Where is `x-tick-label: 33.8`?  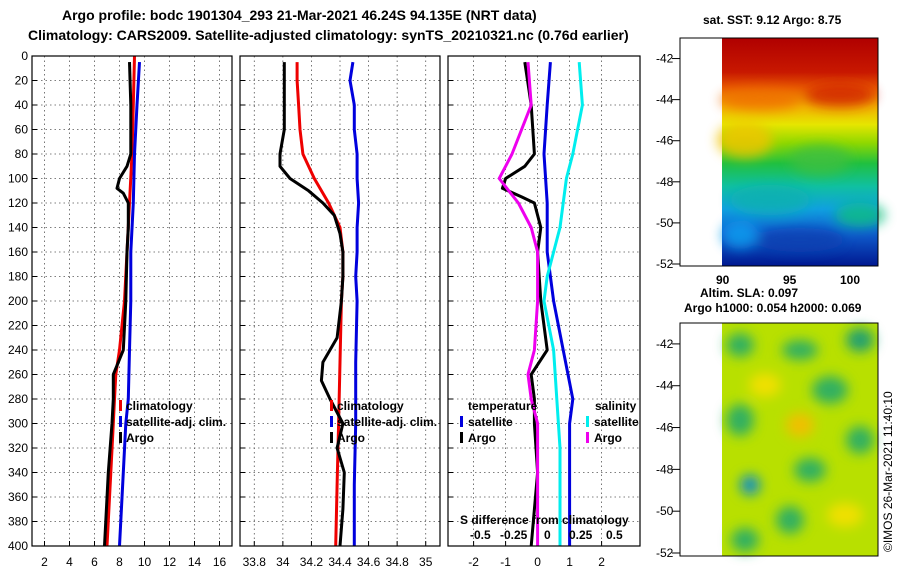
x-tick-label: 33.8 is located at coordinates (255, 562).